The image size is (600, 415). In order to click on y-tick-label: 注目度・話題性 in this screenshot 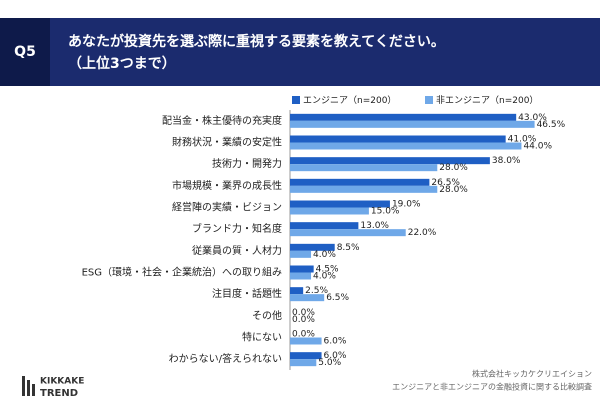, I will do `click(247, 293)`.